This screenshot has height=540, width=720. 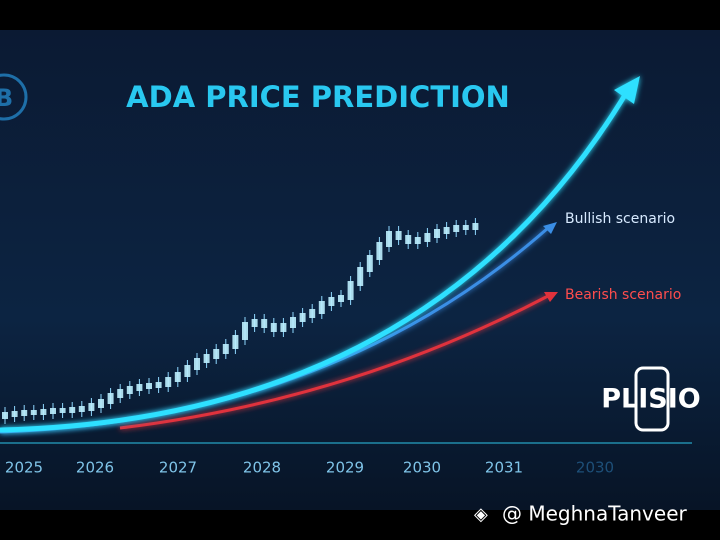 I want to click on title: ADA PRICE PREDICTION, so click(x=318, y=97).